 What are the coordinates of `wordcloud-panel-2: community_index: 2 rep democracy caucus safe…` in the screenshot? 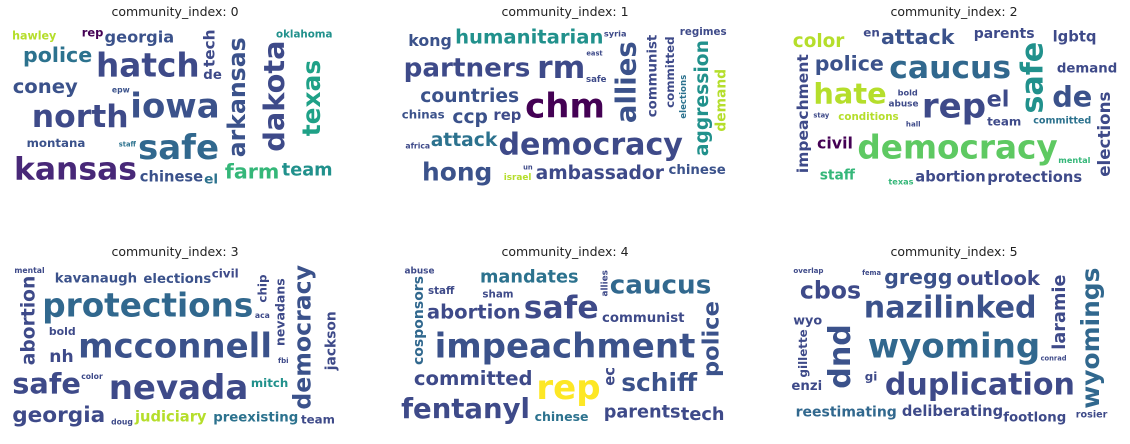 It's located at (954, 104).